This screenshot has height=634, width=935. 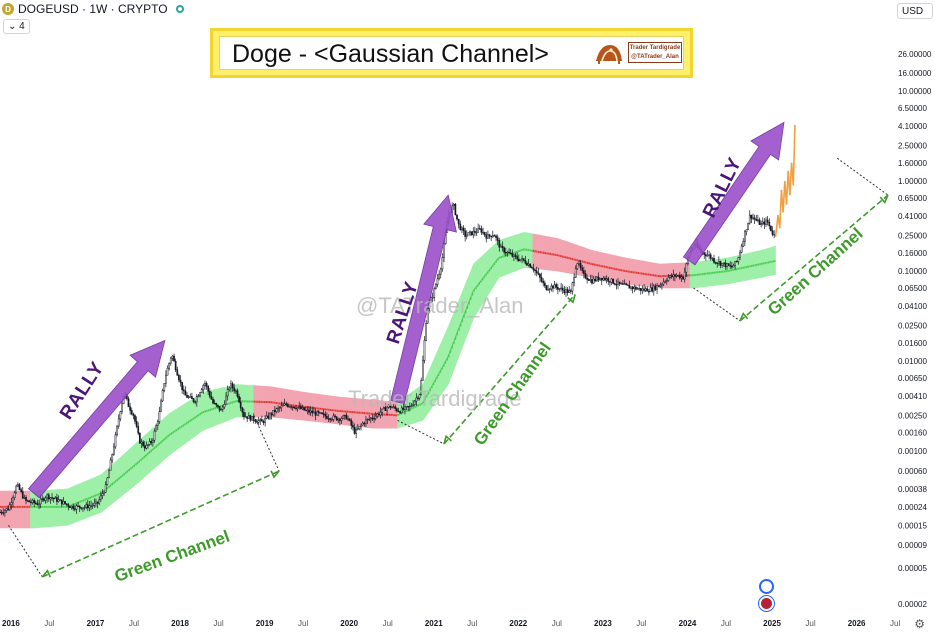 What do you see at coordinates (912, 489) in the screenshot?
I see `y-tick-label-24: 0.00038` at bounding box center [912, 489].